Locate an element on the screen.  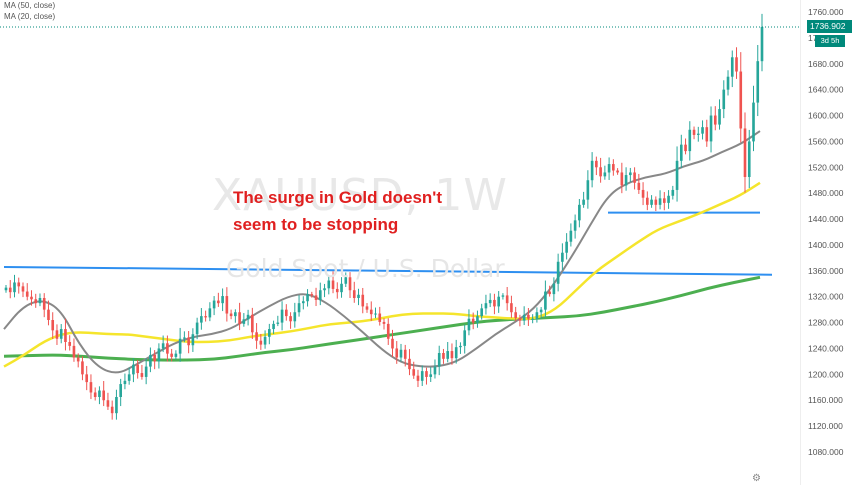
legend-ma20: MA (20, close) is located at coordinates (30, 16).